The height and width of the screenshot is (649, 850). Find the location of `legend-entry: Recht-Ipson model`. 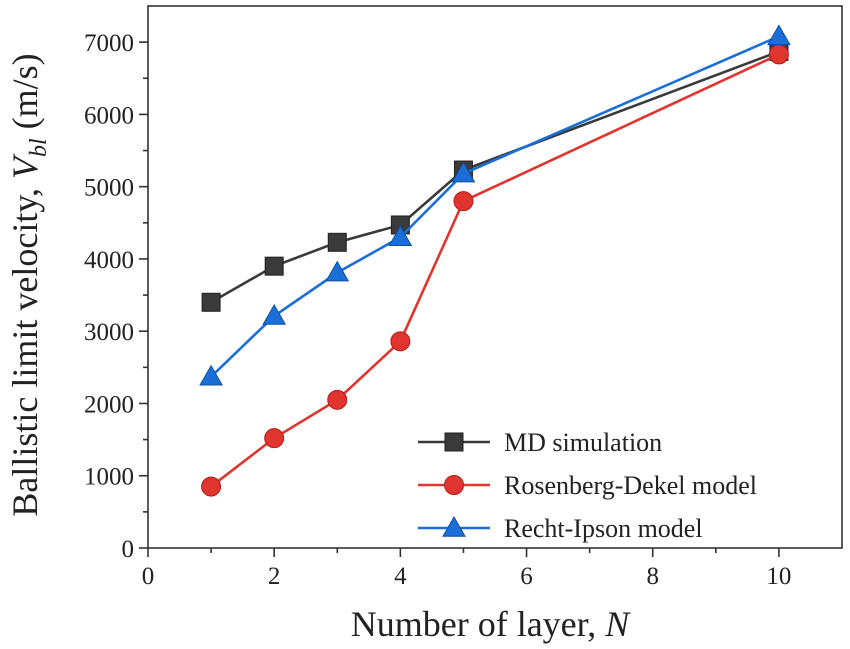

legend-entry: Recht-Ipson model is located at coordinates (560, 528).